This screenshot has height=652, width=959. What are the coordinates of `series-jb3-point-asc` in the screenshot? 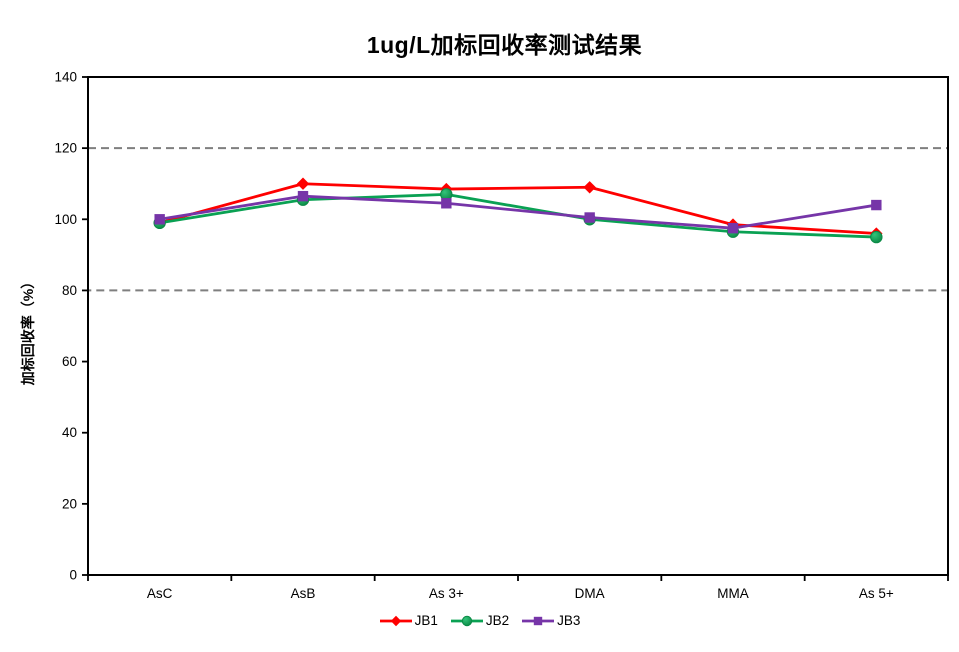 It's located at (159, 219).